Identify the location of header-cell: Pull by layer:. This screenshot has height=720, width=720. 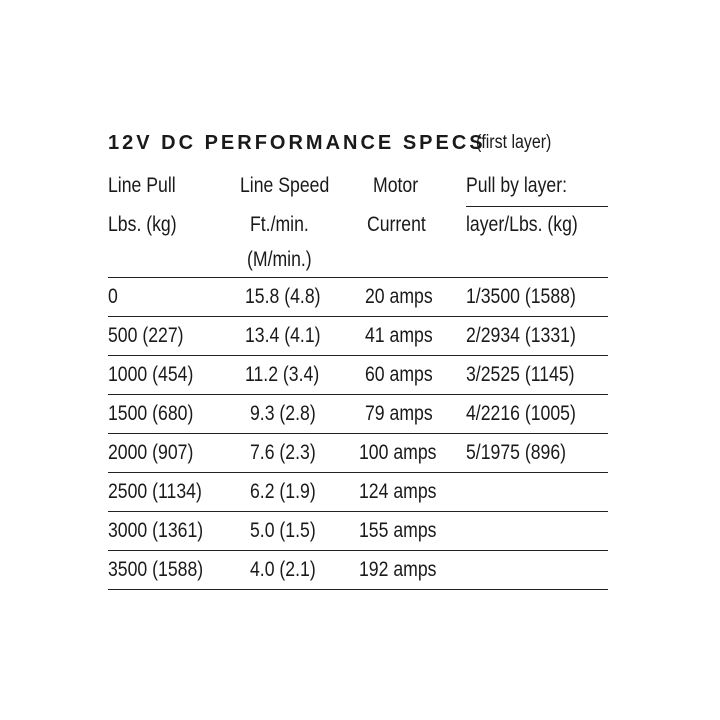
(516, 185).